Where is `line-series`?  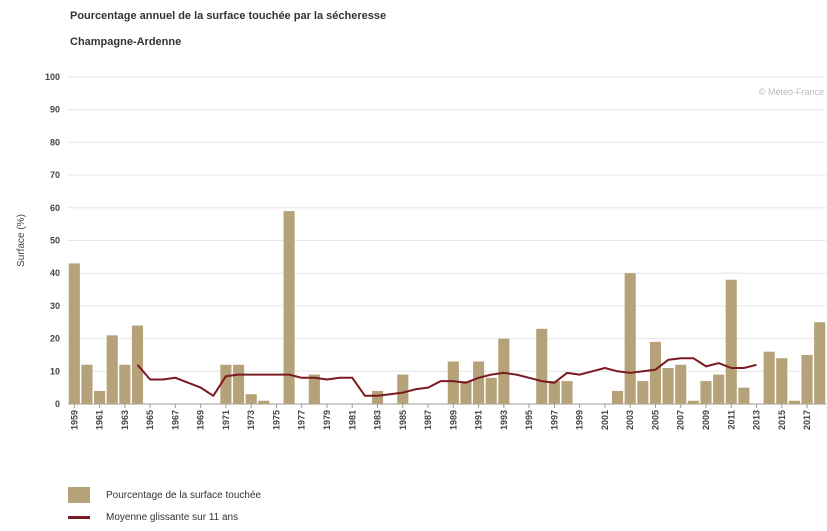
line-series is located at coordinates (446, 377).